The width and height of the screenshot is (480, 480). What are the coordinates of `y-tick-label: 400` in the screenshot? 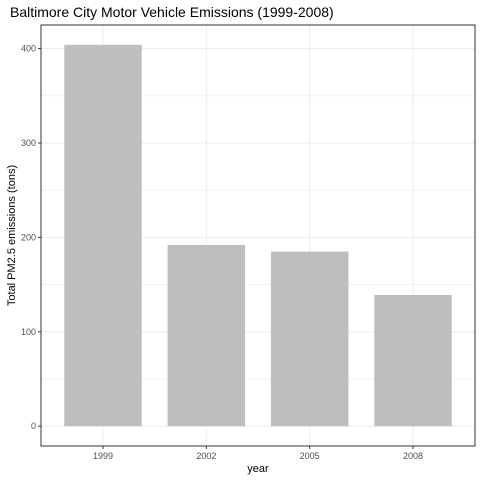 It's located at (28, 49).